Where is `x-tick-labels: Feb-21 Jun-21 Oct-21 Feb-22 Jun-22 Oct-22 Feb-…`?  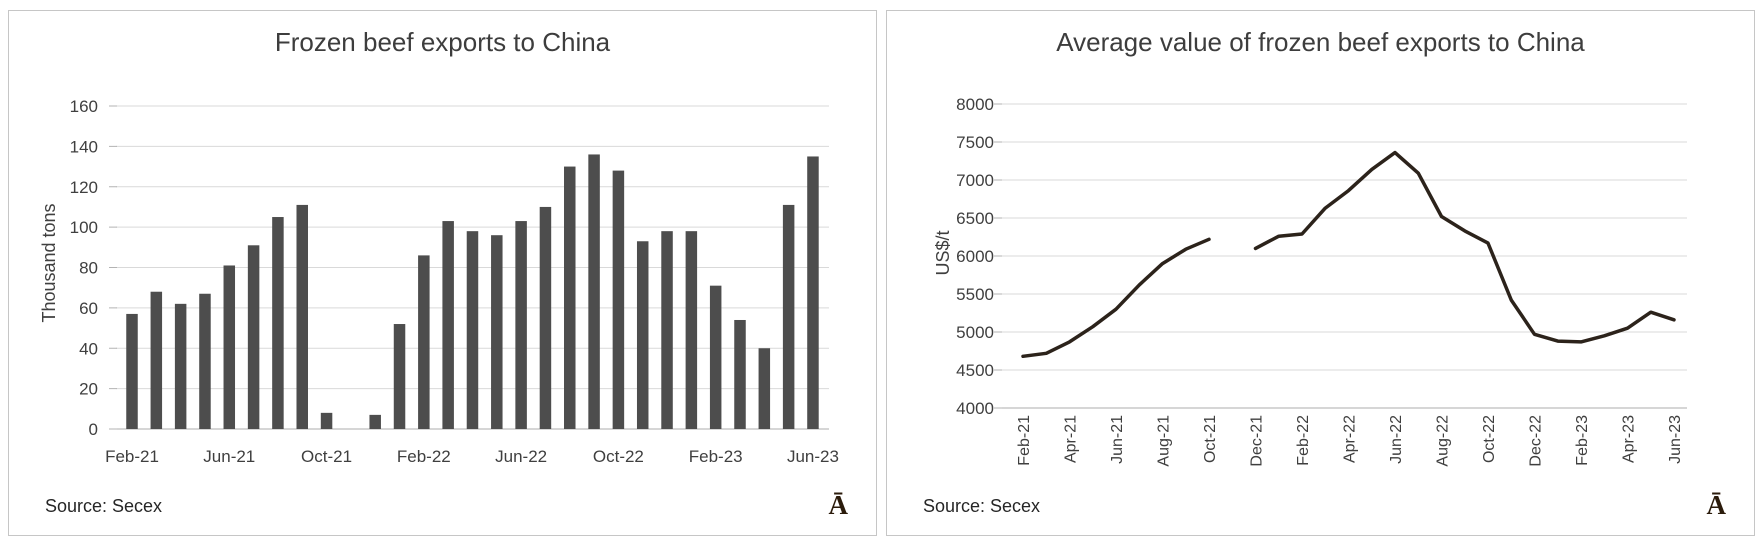
x-tick-labels: Feb-21 Jun-21 Oct-21 Feb-22 Jun-22 Oct-22 Feb-… is located at coordinates (472, 456).